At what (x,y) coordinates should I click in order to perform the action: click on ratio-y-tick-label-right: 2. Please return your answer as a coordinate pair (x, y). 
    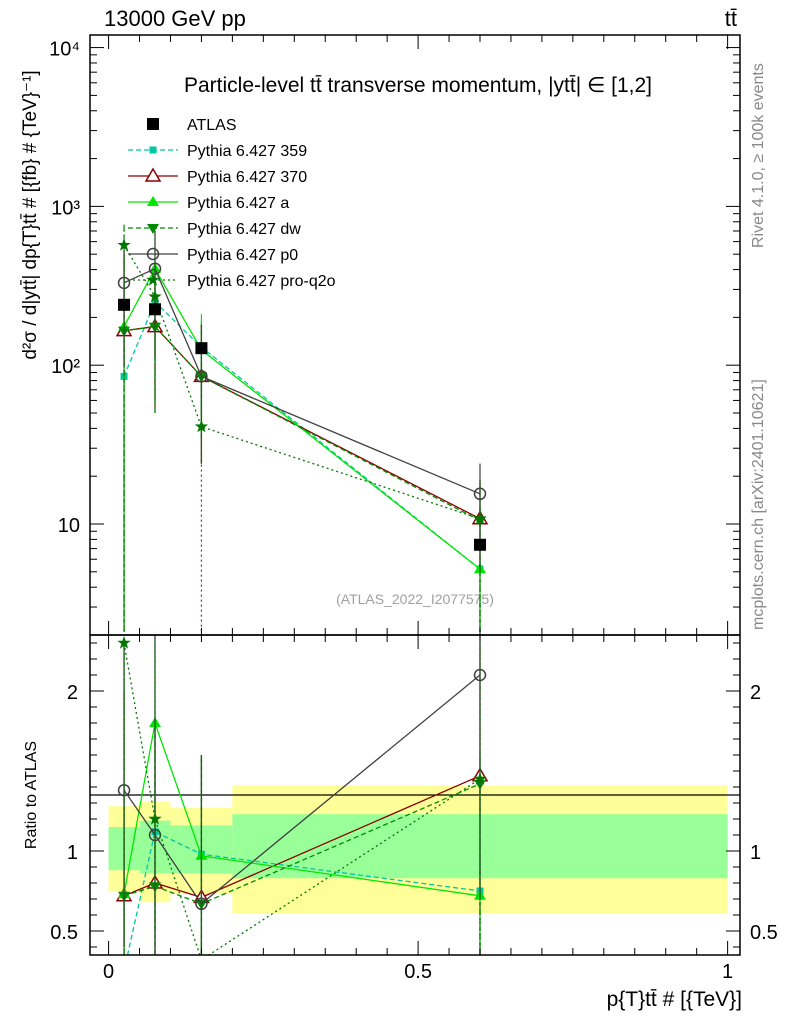
    Looking at the image, I should click on (755, 693).